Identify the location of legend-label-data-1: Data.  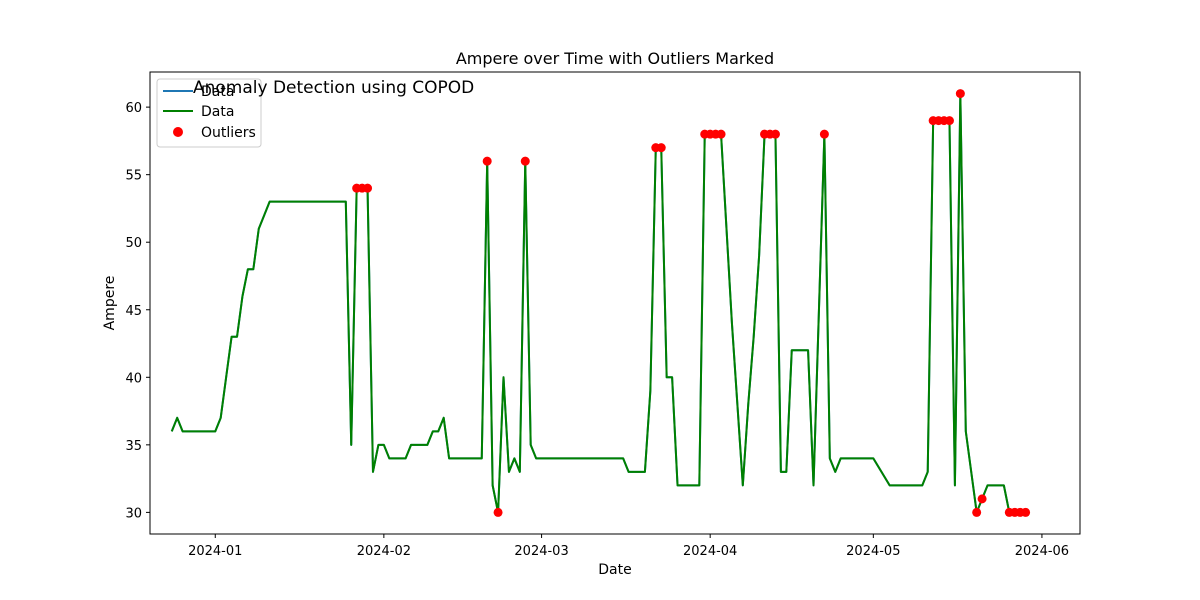
(217, 92).